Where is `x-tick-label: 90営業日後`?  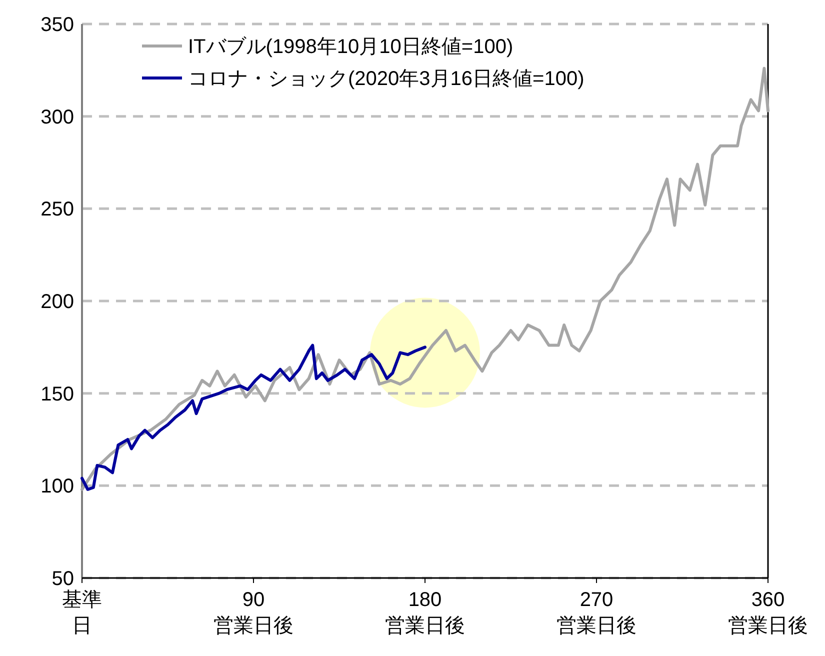
x-tick-label: 90営業日後 is located at coordinates (254, 613).